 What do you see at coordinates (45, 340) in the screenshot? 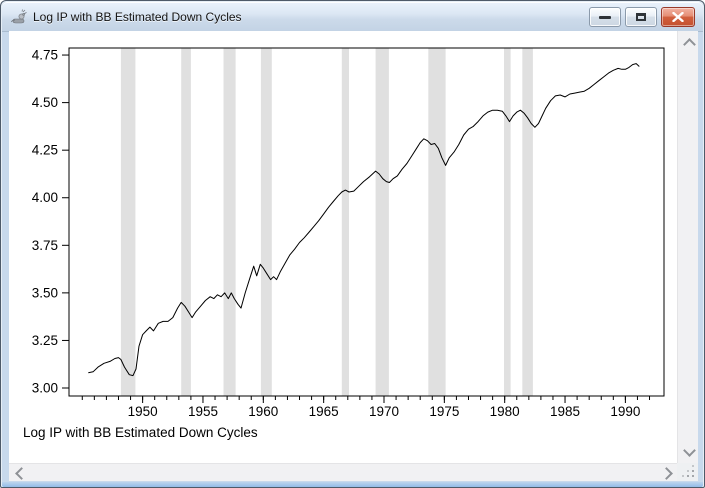
I see `y-tick-label: 3.25` at bounding box center [45, 340].